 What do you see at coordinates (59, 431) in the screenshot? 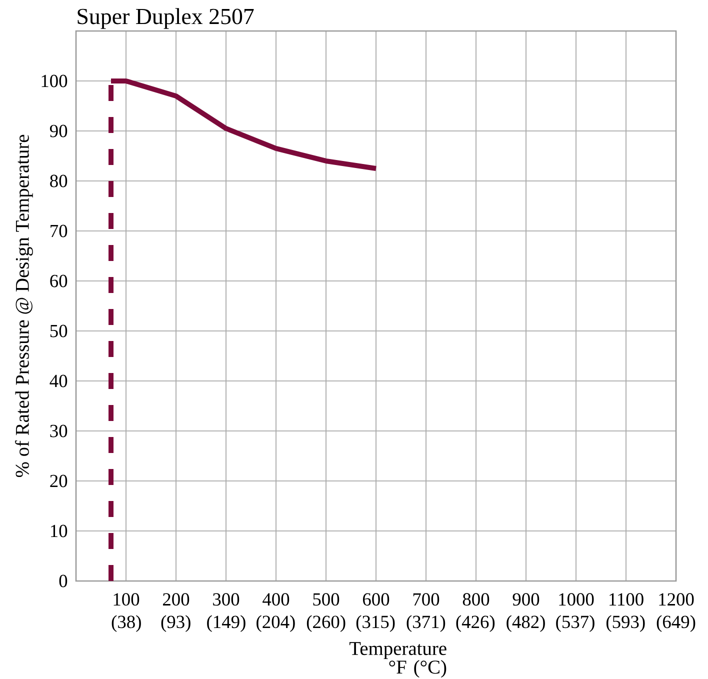
I see `y-tick-label: 30` at bounding box center [59, 431].